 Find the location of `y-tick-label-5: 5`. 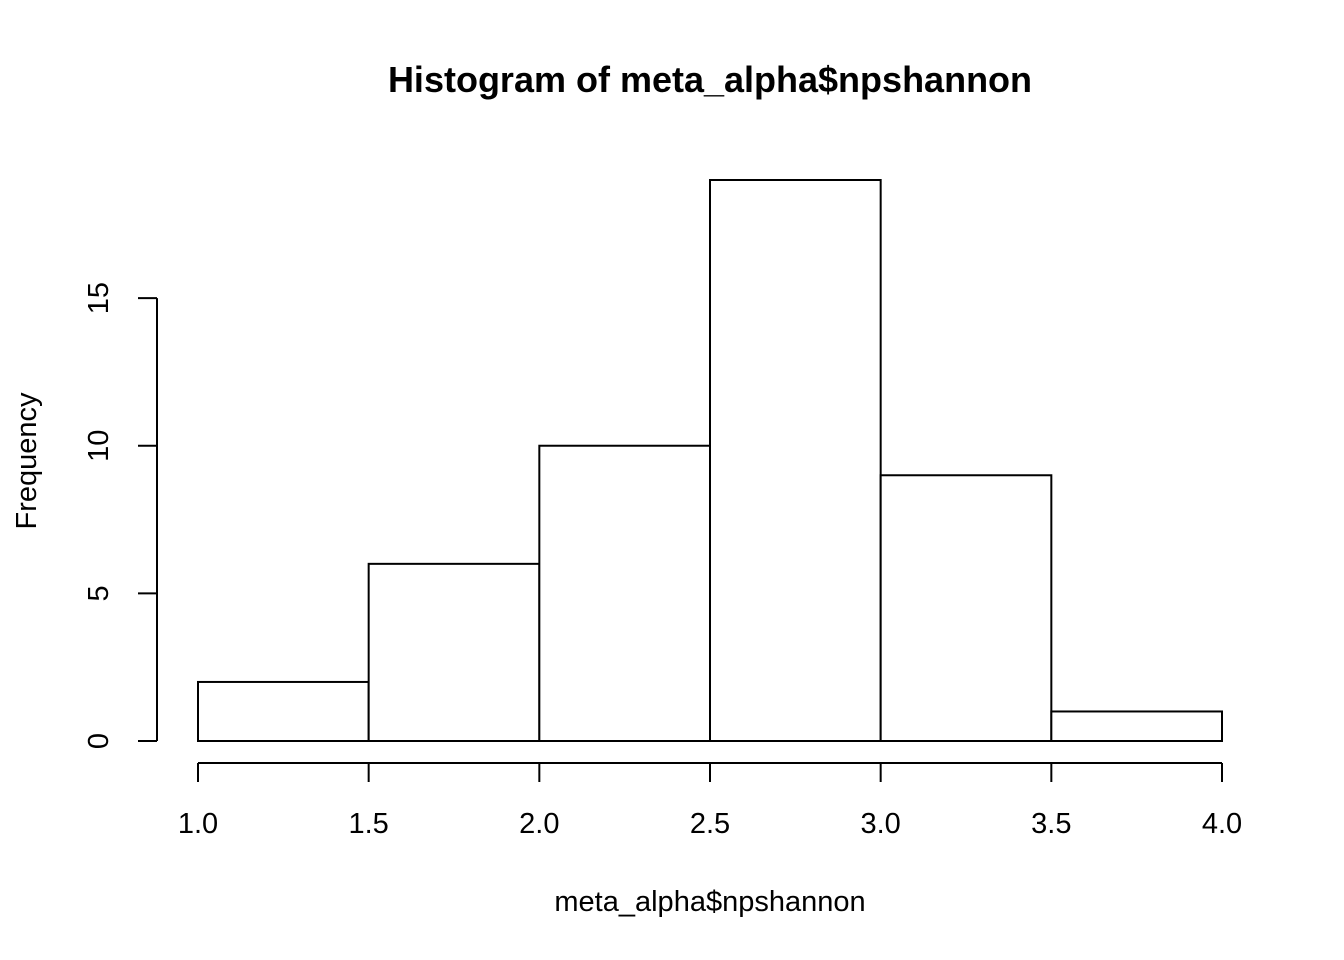

y-tick-label-5: 5 is located at coordinates (99, 593).